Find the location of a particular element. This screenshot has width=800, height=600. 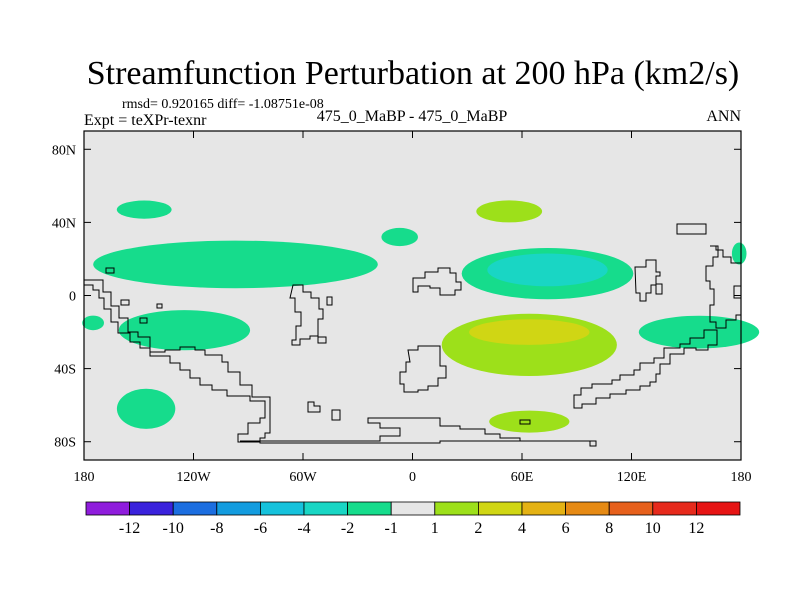

colorbar-label-6: -6 is located at coordinates (260, 528).